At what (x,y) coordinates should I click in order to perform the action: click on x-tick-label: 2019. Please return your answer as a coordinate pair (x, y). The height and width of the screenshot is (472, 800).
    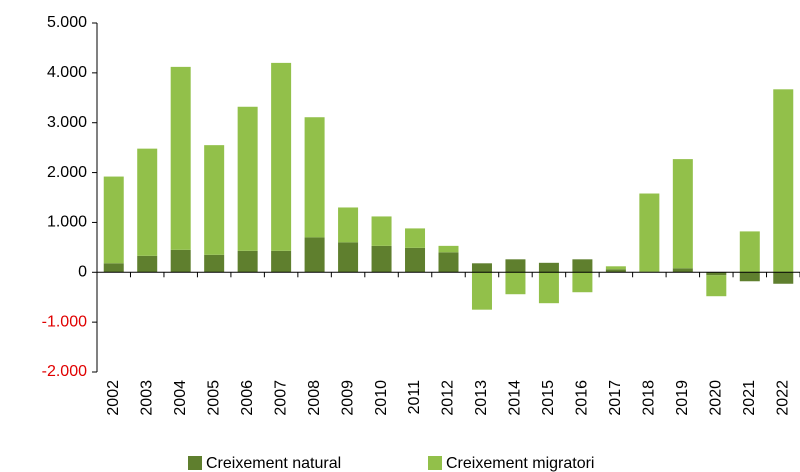
    Looking at the image, I should click on (682, 398).